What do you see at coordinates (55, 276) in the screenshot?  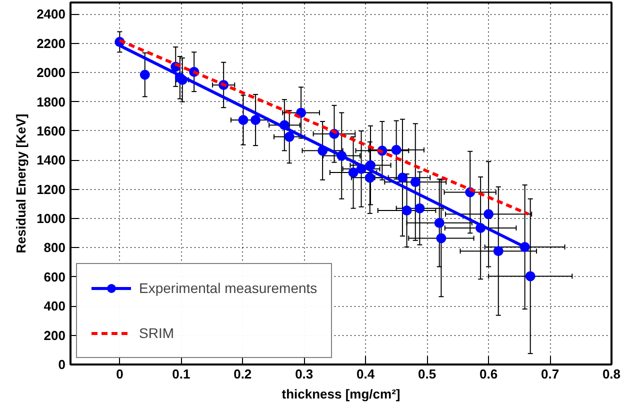 I see `y-tick-label: 600` at bounding box center [55, 276].